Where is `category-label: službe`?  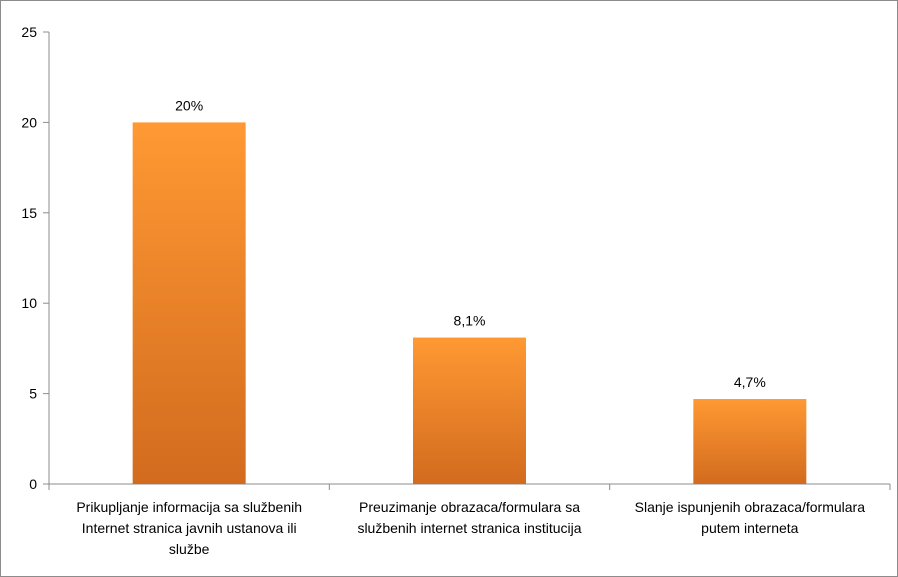
category-label: službe is located at coordinates (189, 549).